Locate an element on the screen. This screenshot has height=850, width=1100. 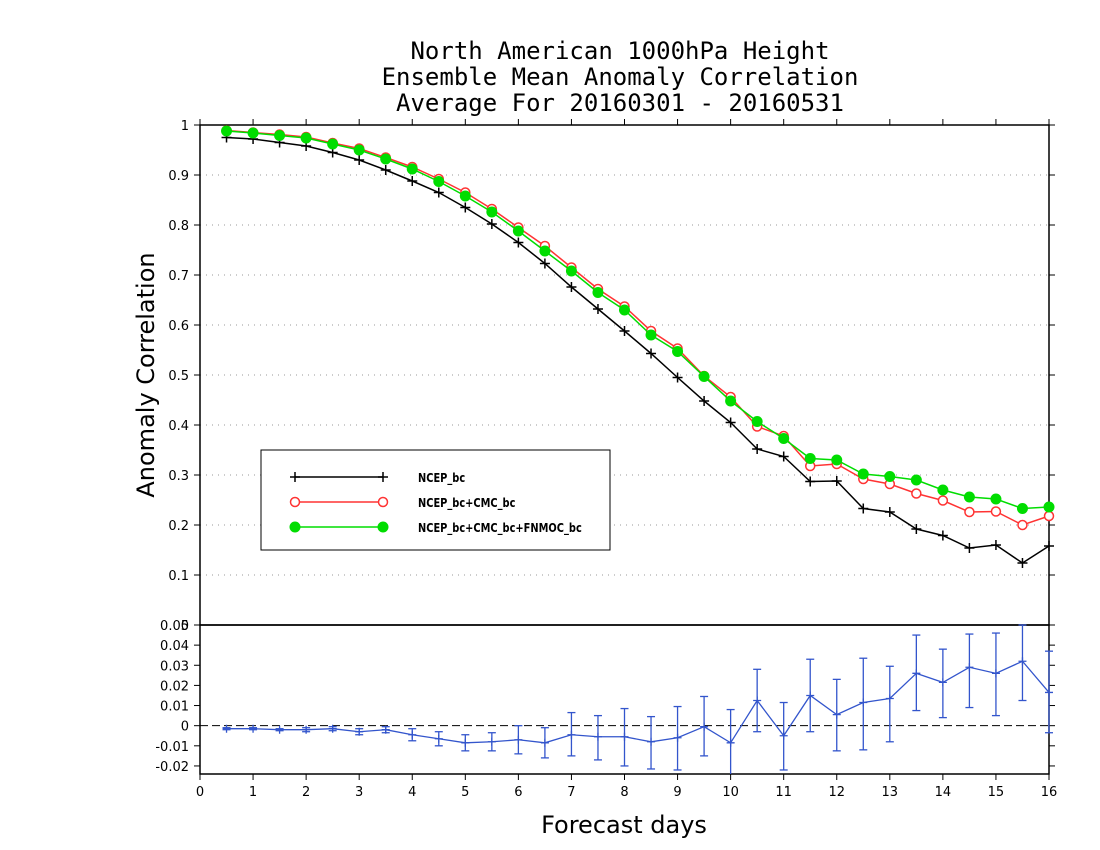
x-tick-label: 15 is located at coordinates (996, 792).